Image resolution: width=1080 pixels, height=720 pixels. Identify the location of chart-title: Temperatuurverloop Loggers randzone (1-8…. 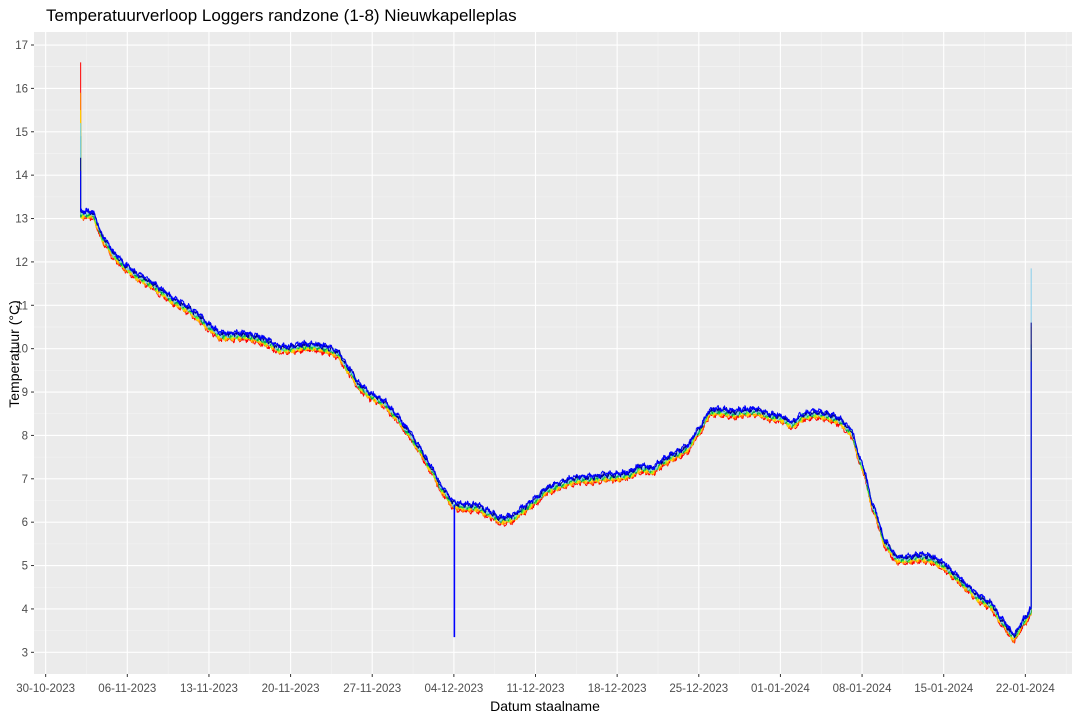
(281, 15).